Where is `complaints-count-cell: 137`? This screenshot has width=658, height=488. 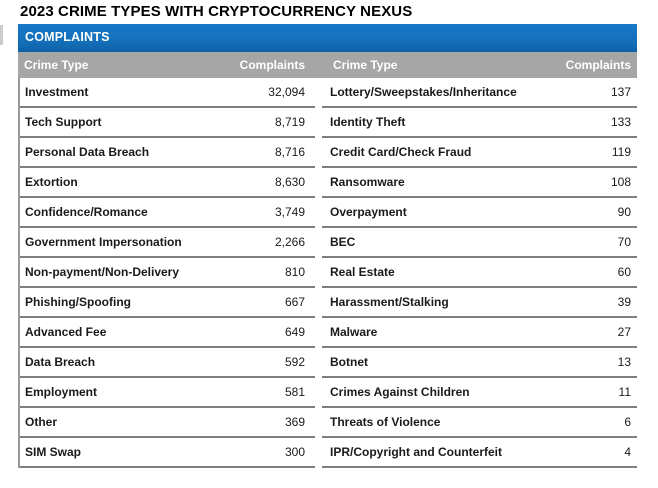 complaints-count-cell: 137 is located at coordinates (620, 92).